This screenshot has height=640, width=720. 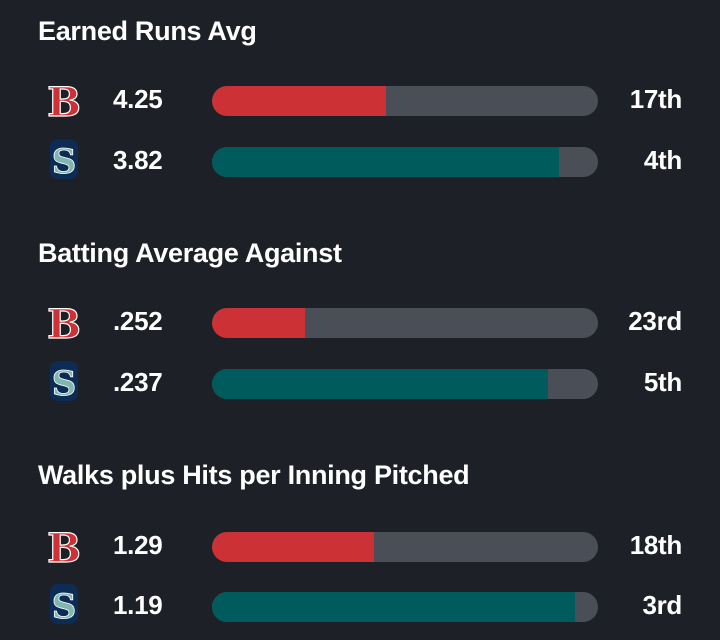 I want to click on stat-row-mariners: S .237 5th, so click(x=360, y=384).